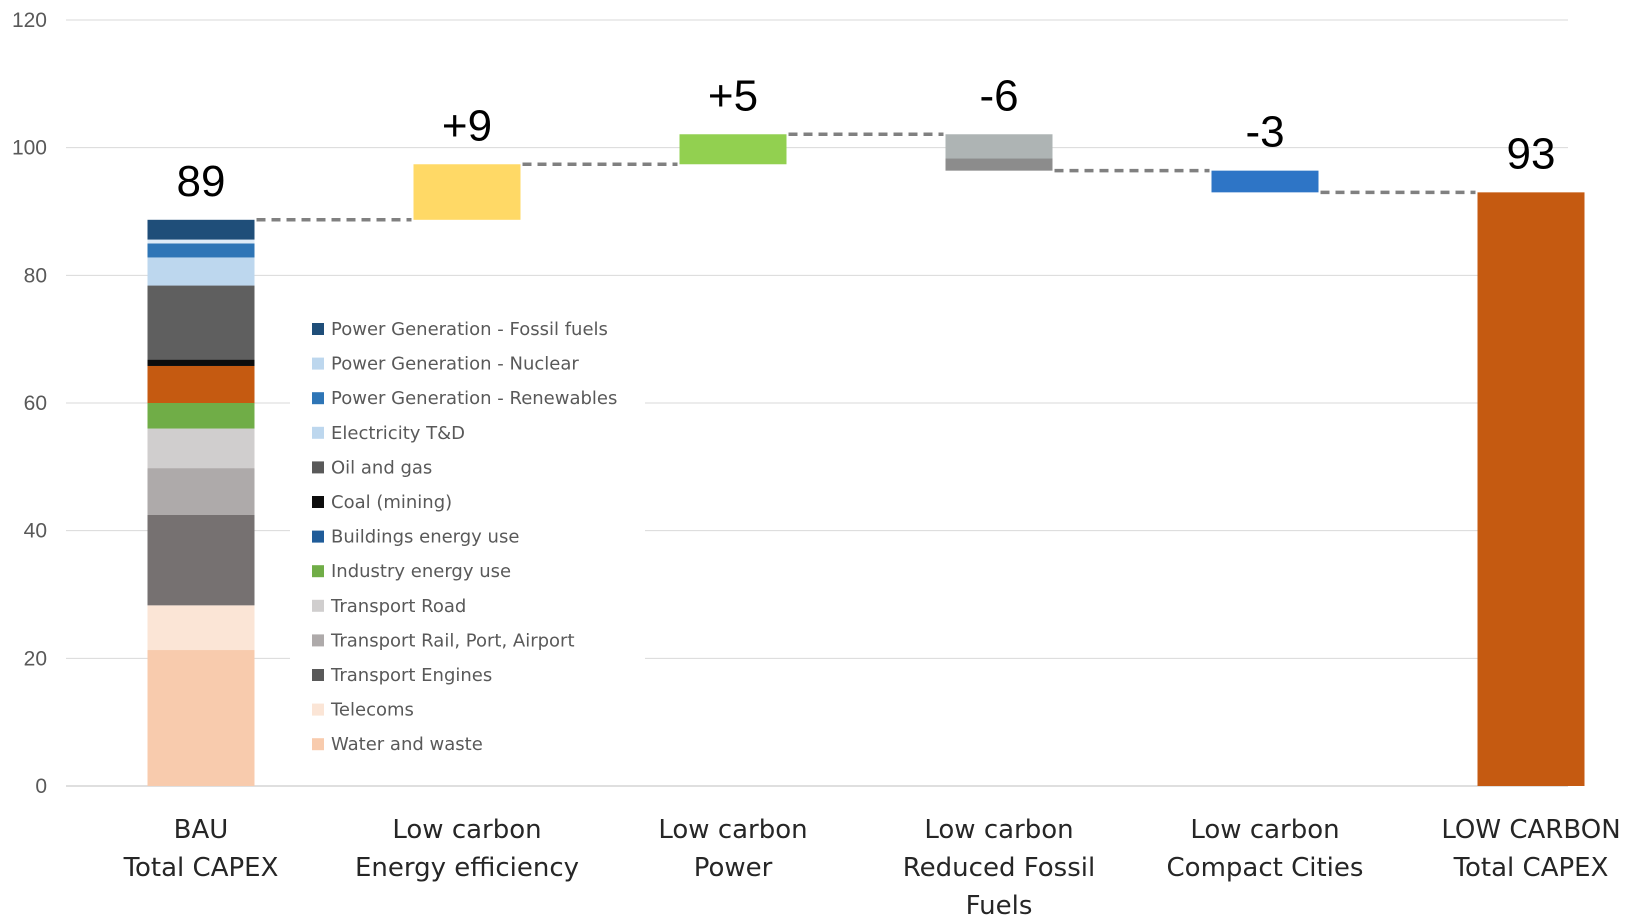 The height and width of the screenshot is (920, 1651). I want to click on legend-label: Transport Rail, Port, Airport, so click(452, 640).